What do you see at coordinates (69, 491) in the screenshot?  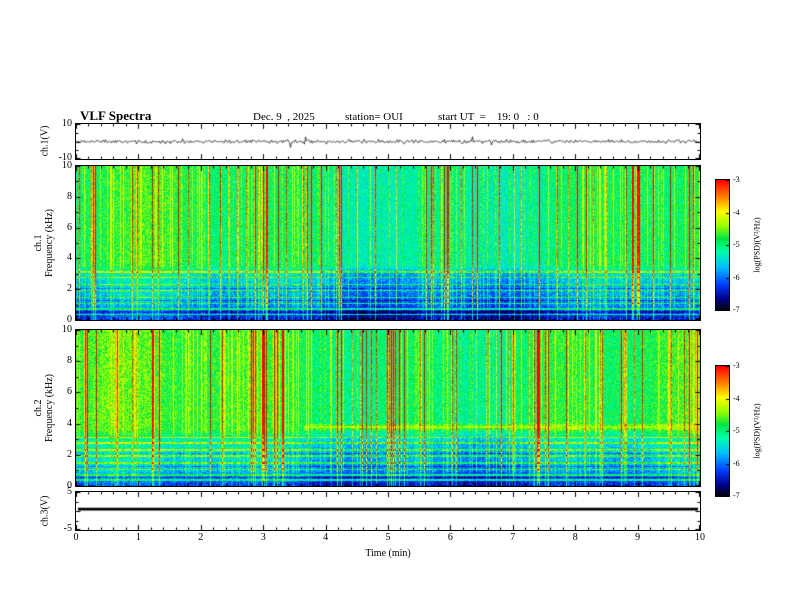 I see `ch3-wave-y-tick-label: 5` at bounding box center [69, 491].